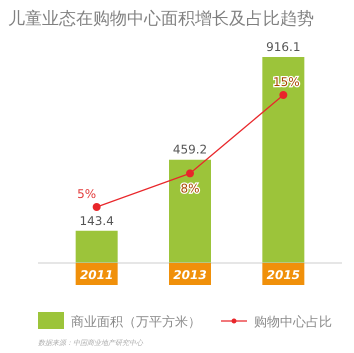  What do you see at coordinates (293, 322) in the screenshot?
I see `legend-label: 购物中心占比` at bounding box center [293, 322].